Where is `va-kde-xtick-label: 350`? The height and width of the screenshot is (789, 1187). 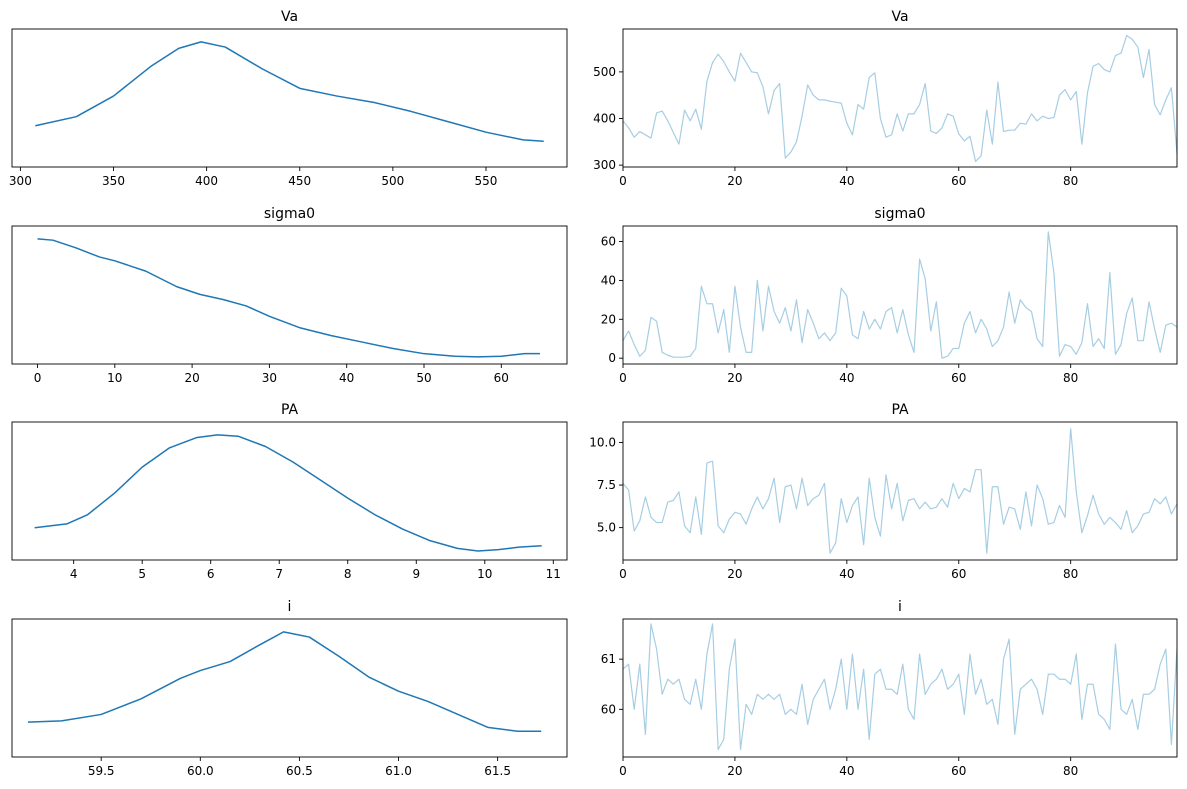 va-kde-xtick-label: 350 is located at coordinates (113, 181).